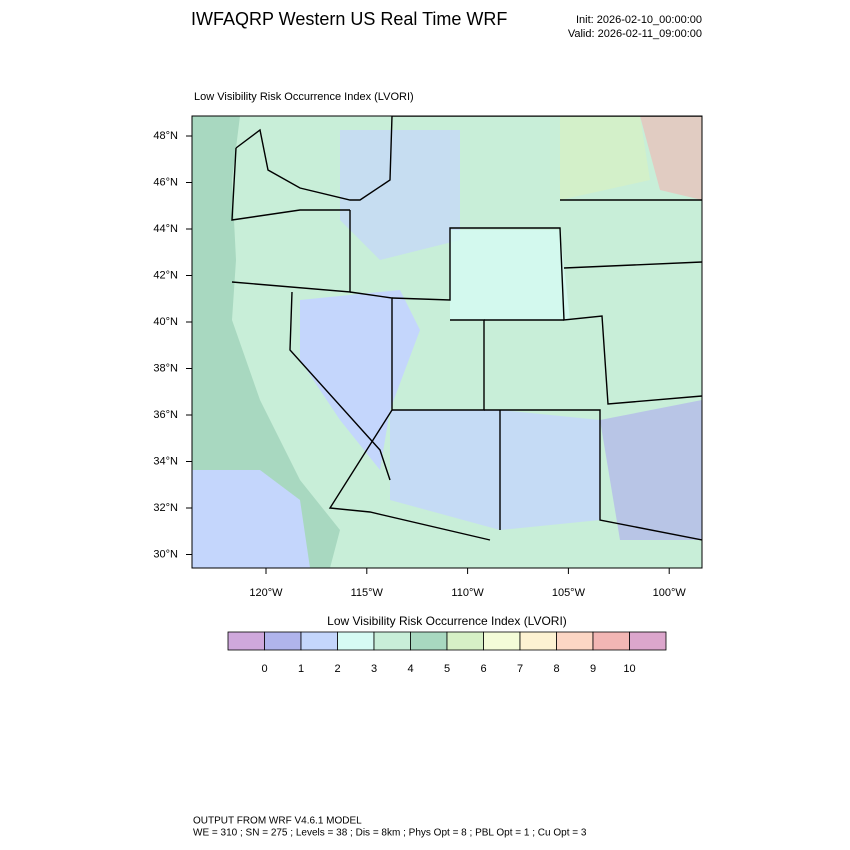 This screenshot has height=850, width=850. I want to click on colorbar-label: 6, so click(483, 669).